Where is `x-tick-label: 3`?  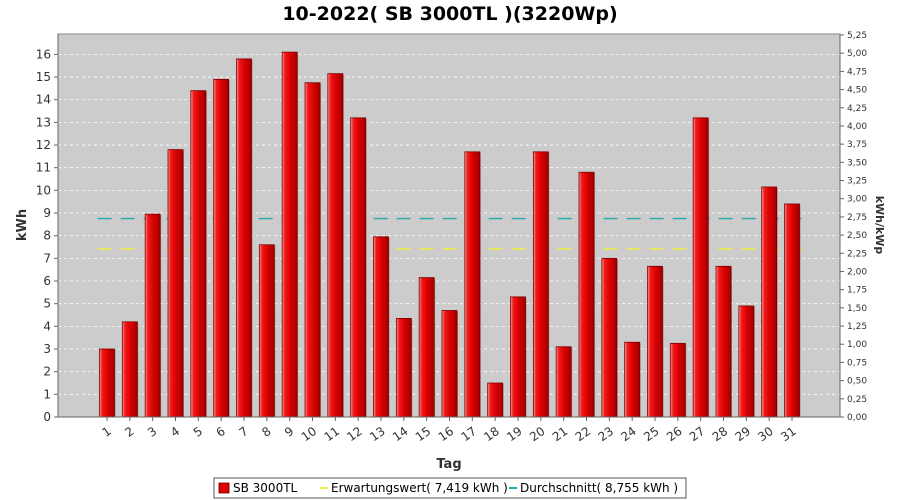
x-tick-label: 3 is located at coordinates (152, 432).